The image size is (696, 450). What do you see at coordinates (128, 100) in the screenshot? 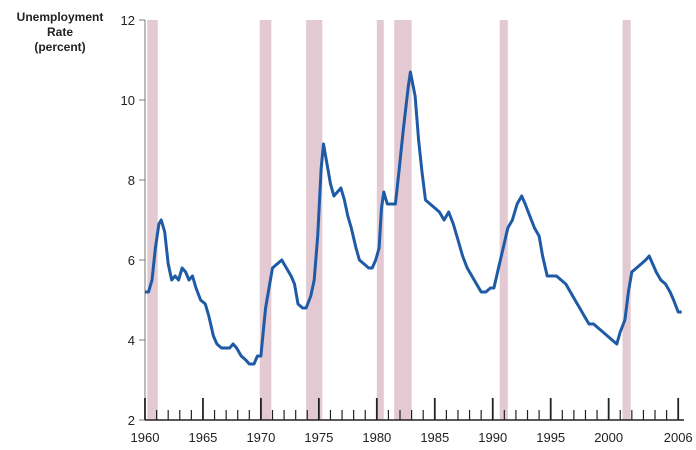
I see `y-tick-label: 10` at bounding box center [128, 100].